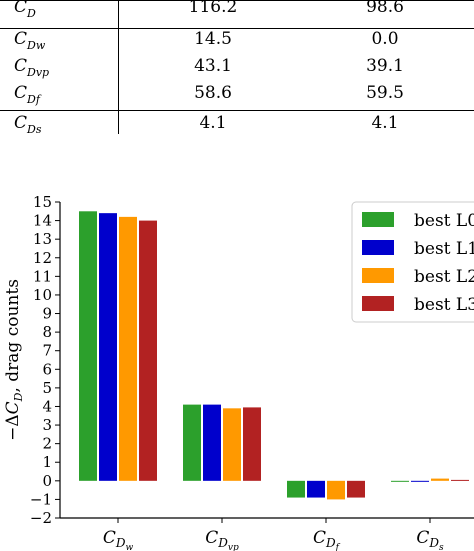 Image resolution: width=474 pixels, height=551 pixels. Describe the element at coordinates (213, 39) in the screenshot. I see `value-a: 14.5` at that location.